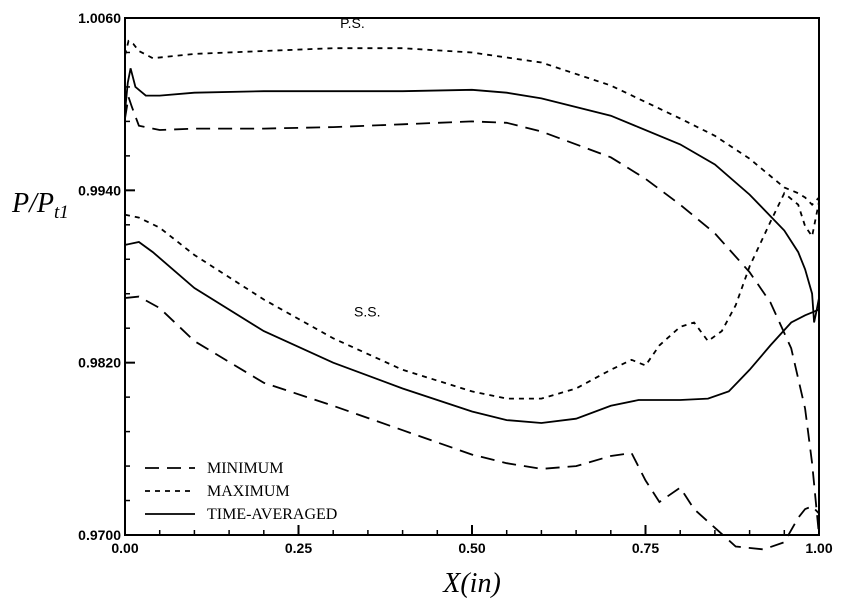 The height and width of the screenshot is (609, 845). I want to click on x-tick-label: 0.50, so click(471, 548).